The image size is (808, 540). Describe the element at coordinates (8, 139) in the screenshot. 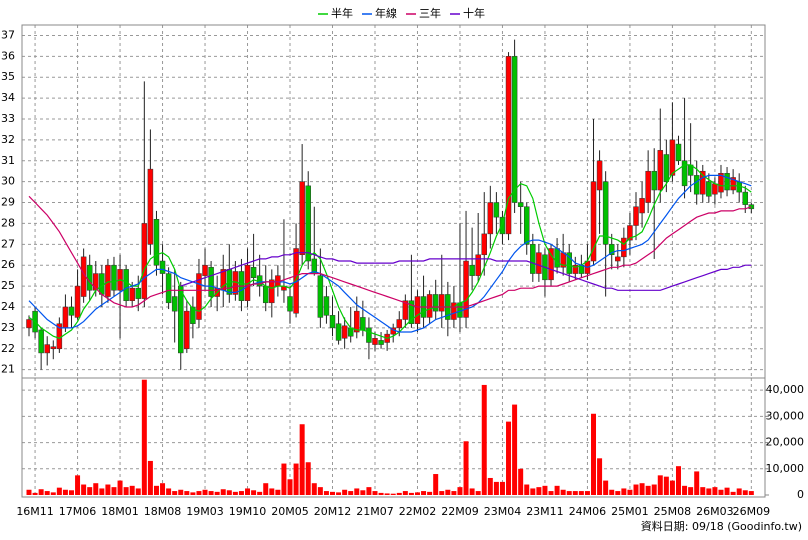

I see `y-tick-label: 32` at that location.